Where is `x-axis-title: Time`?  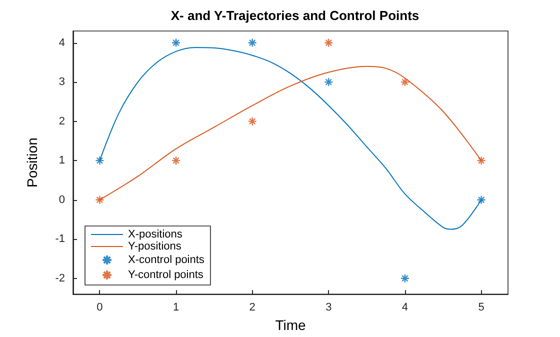
x-axis-title: Time is located at coordinates (290, 325).